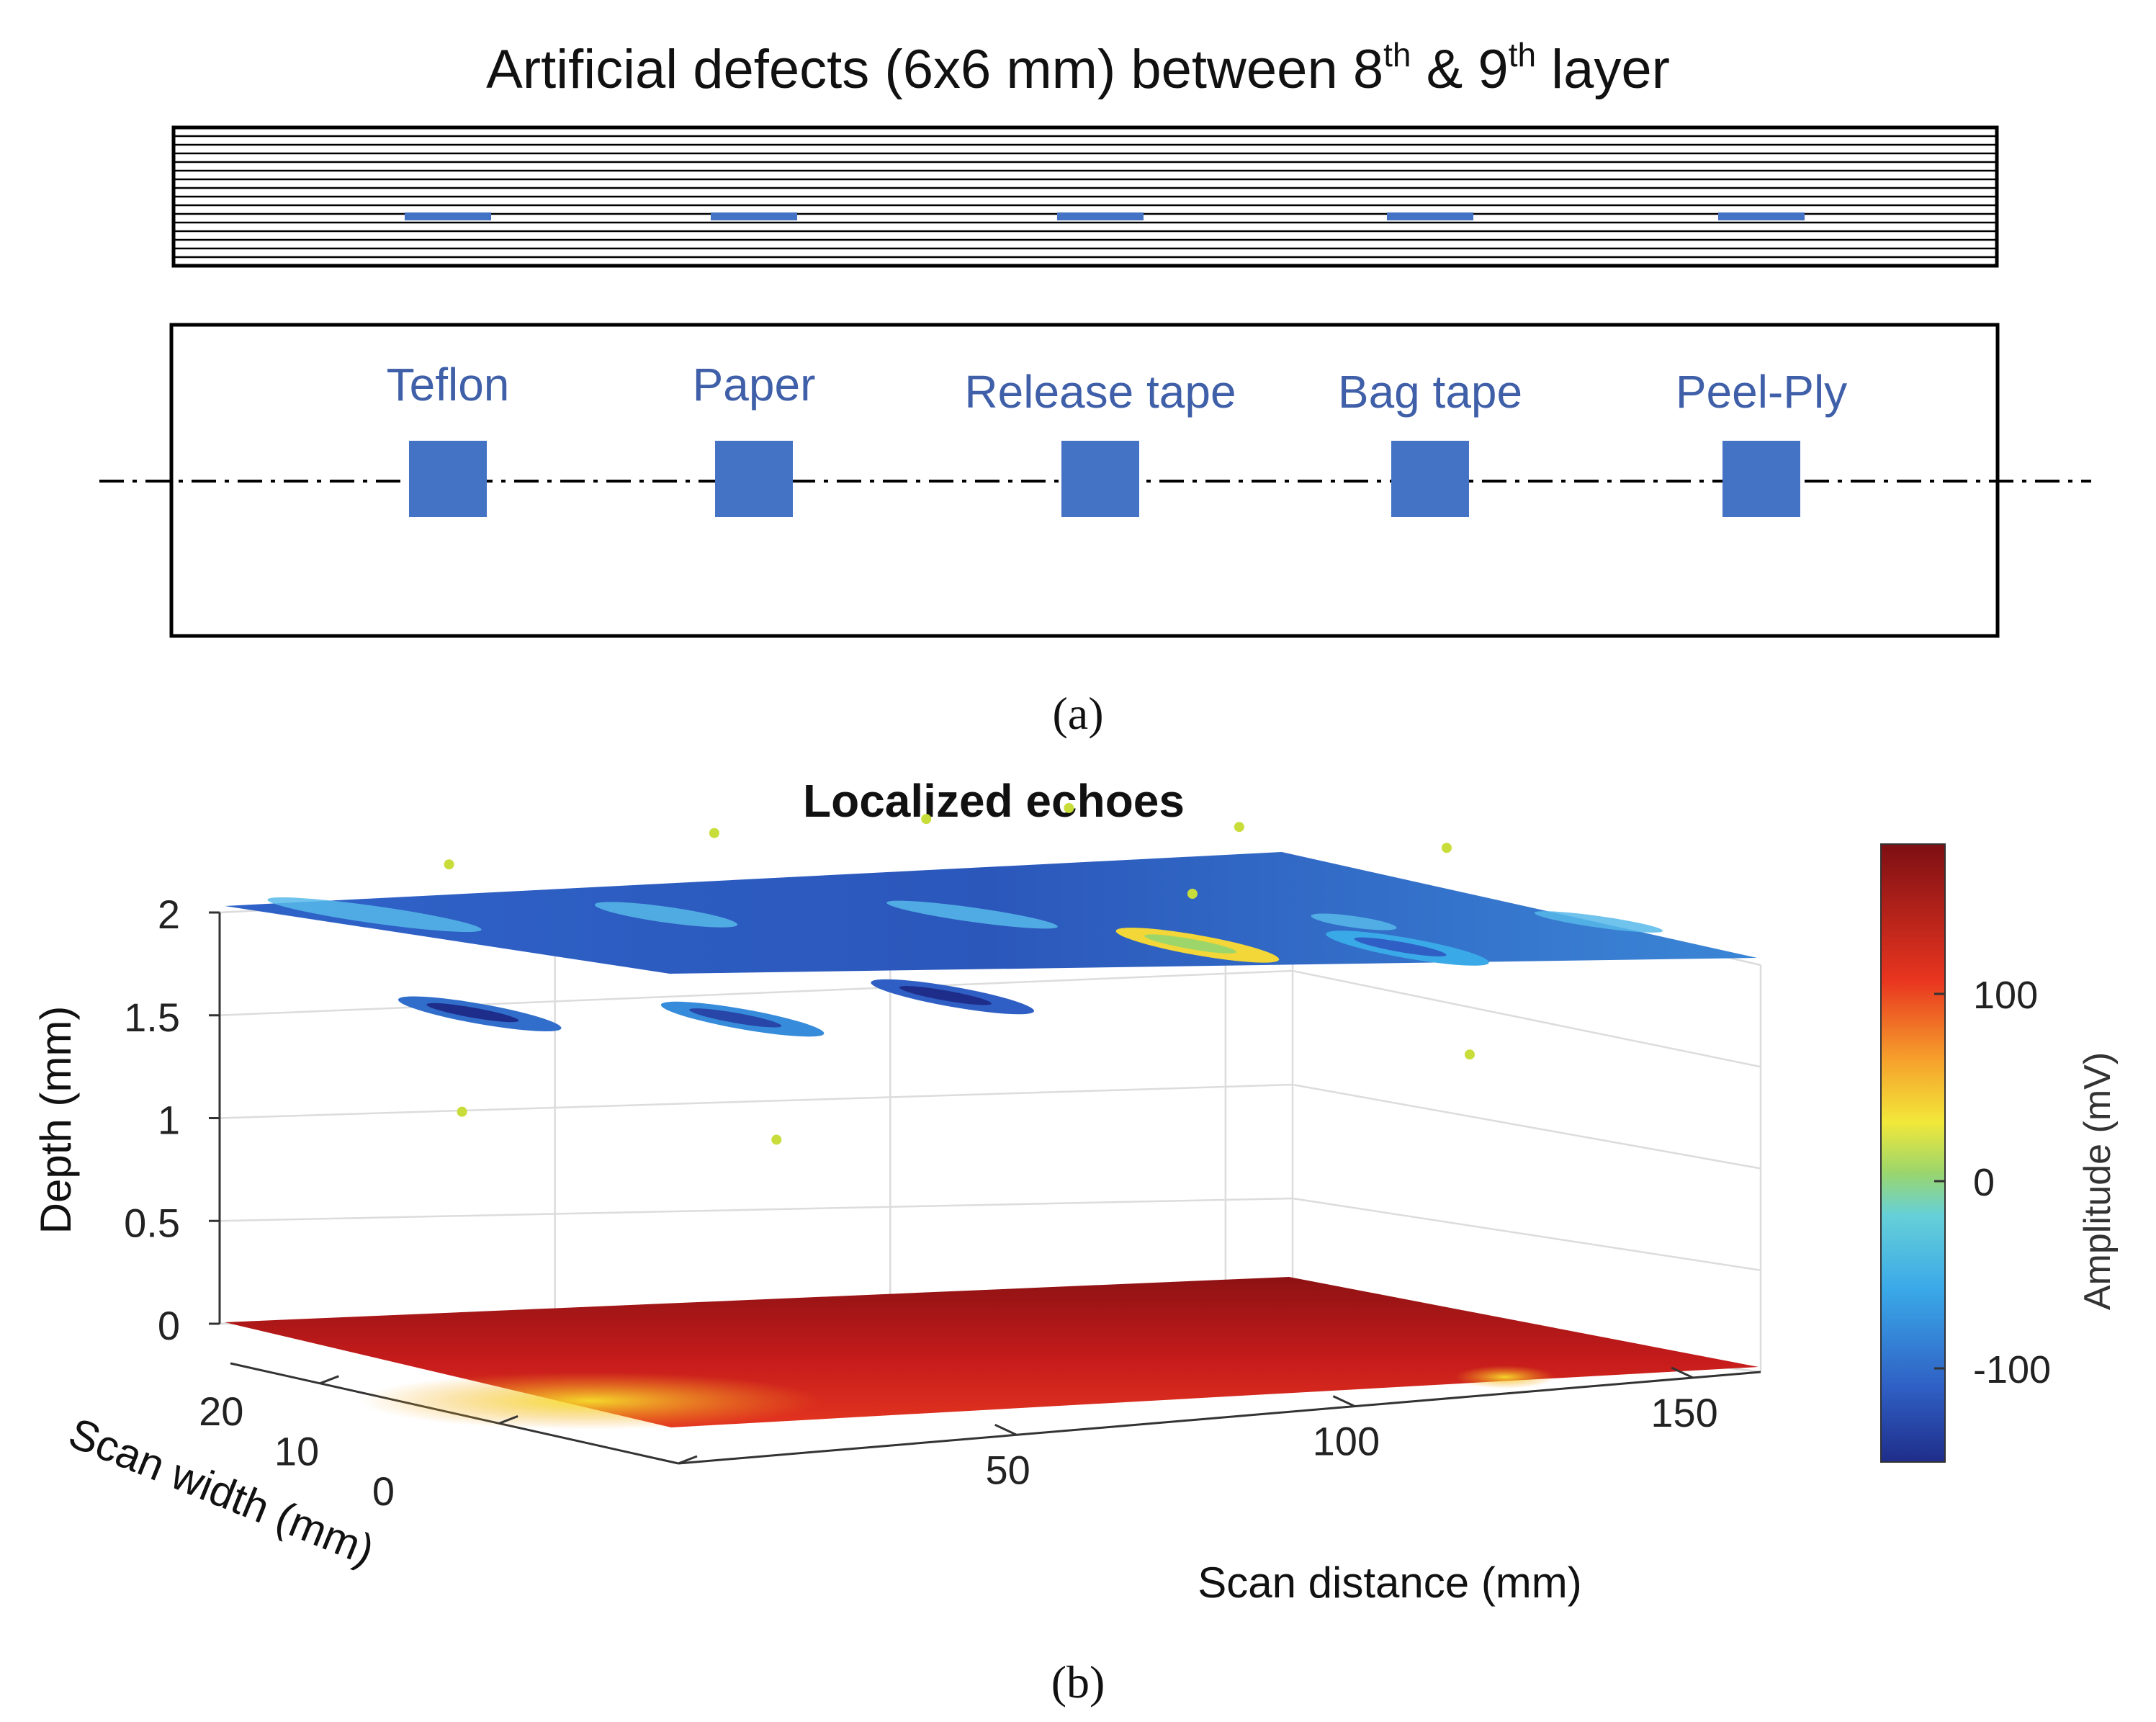 The image size is (2156, 1722). I want to click on scan-distance-tick-label: 50, so click(1008, 1470).